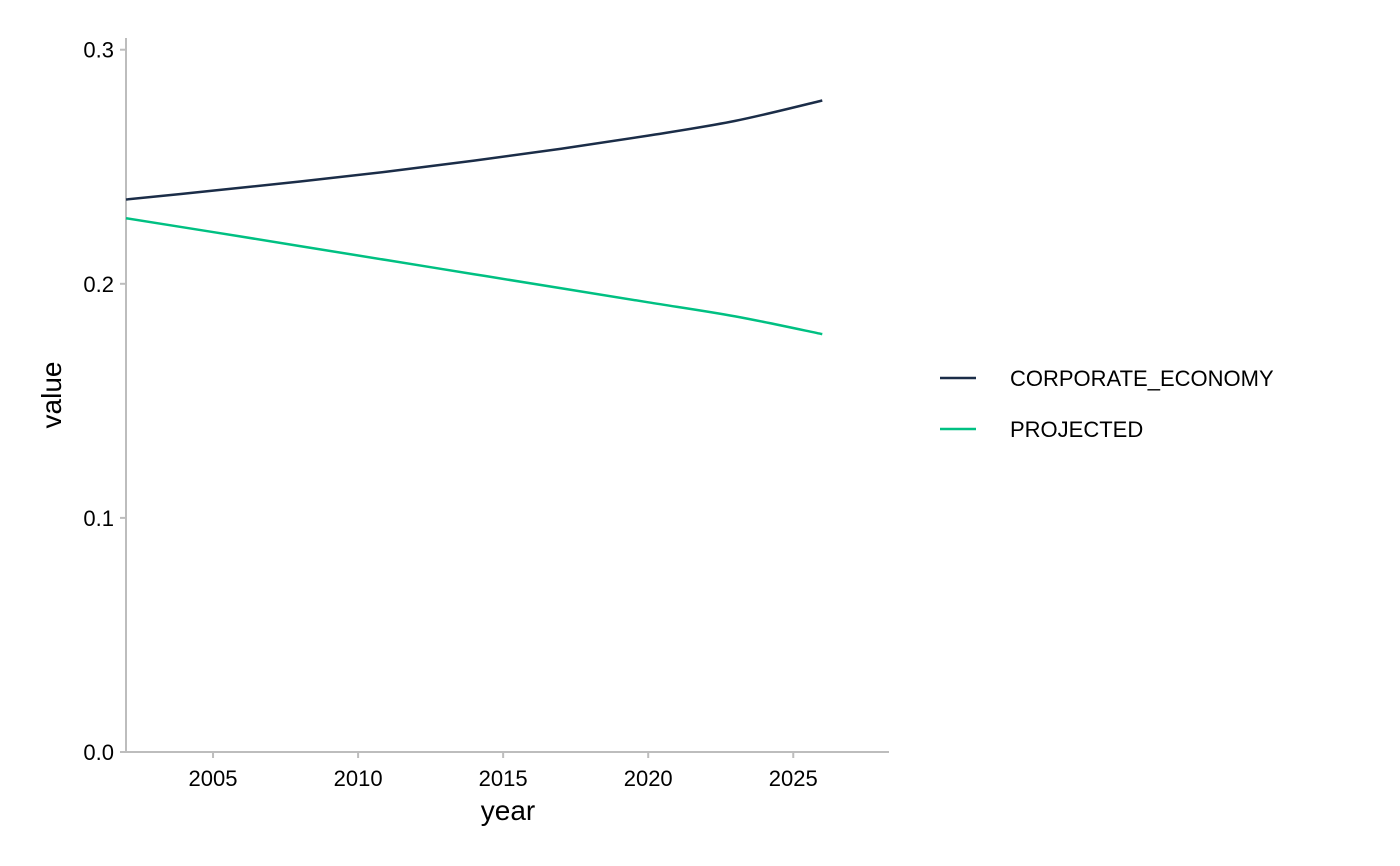 This screenshot has height=866, width=1400. I want to click on y-axis-title: value, so click(51, 395).